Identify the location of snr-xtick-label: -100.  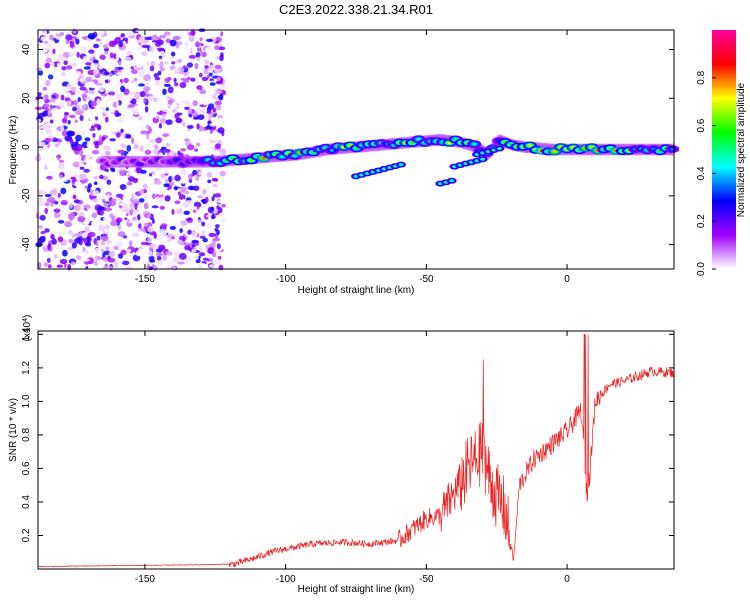
(286, 579).